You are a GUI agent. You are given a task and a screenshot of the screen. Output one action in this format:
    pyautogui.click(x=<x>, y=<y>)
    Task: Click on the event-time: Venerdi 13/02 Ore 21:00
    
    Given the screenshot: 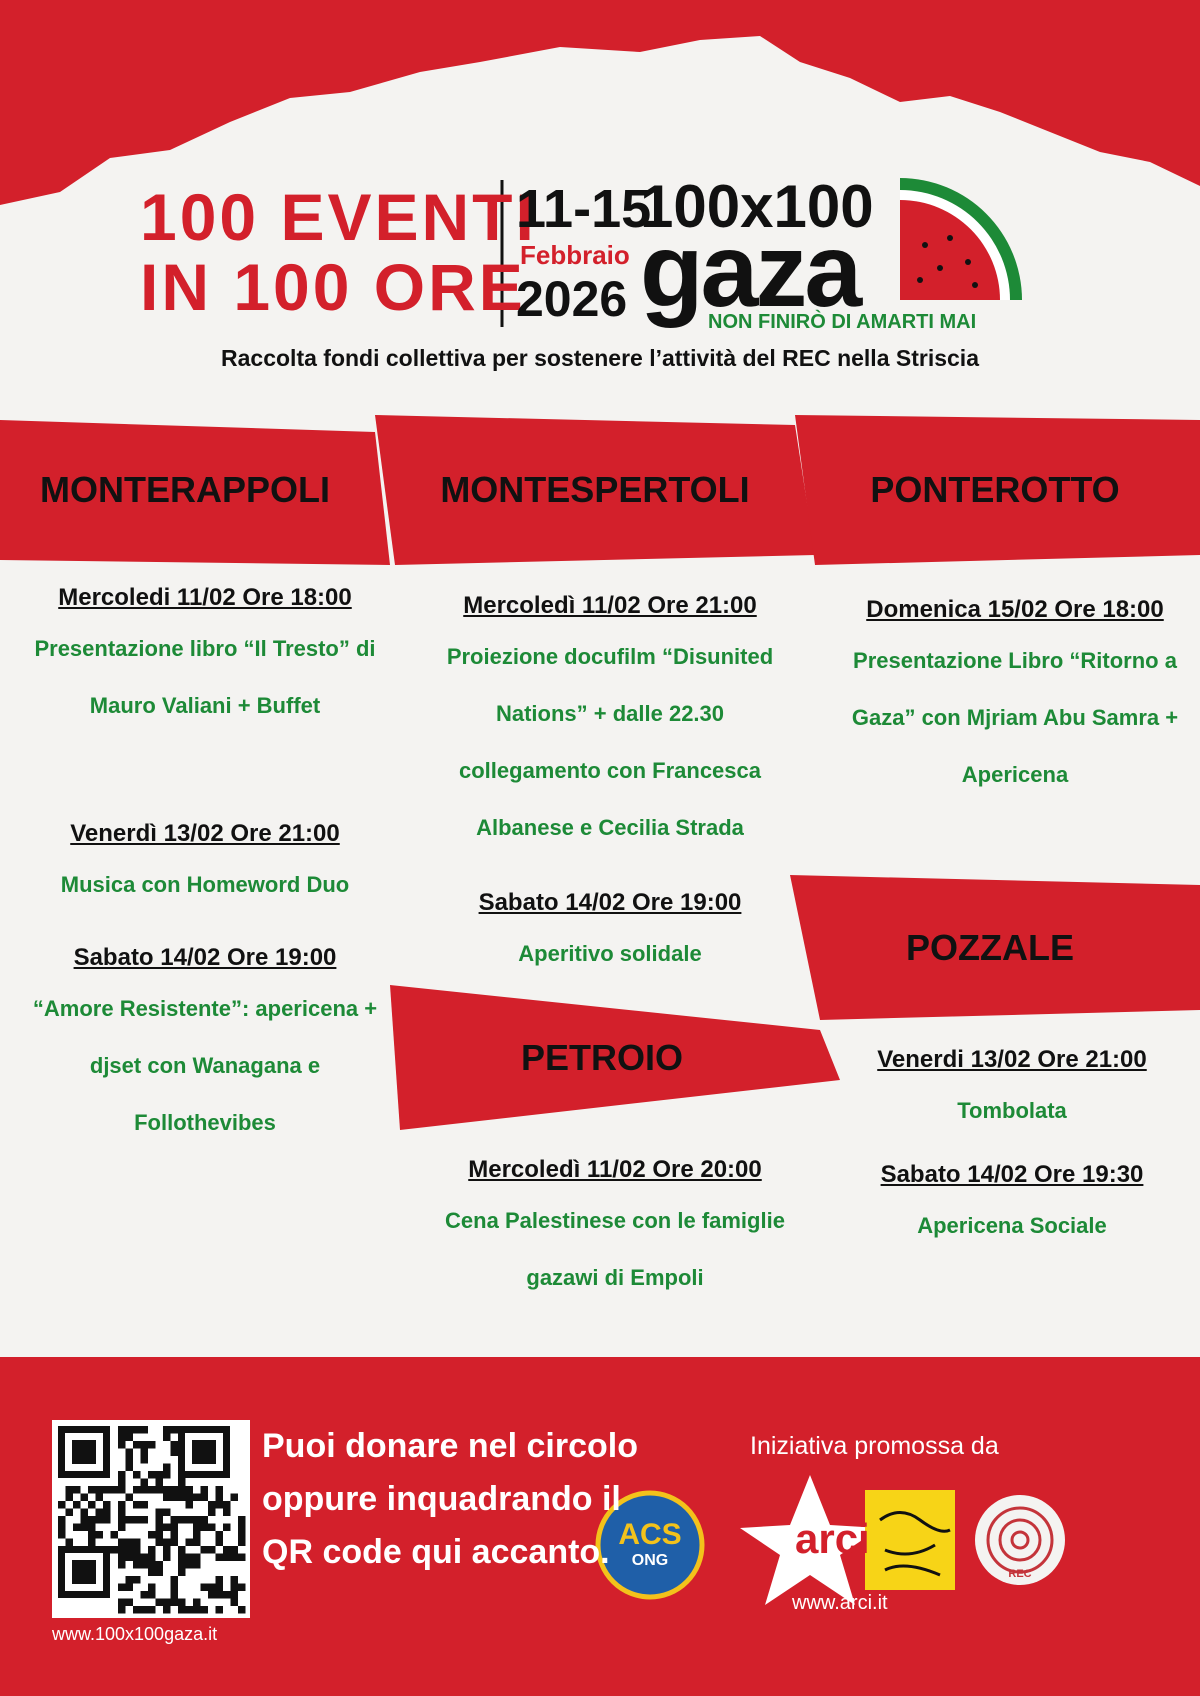 What is the action you would take?
    pyautogui.click(x=1012, y=1059)
    